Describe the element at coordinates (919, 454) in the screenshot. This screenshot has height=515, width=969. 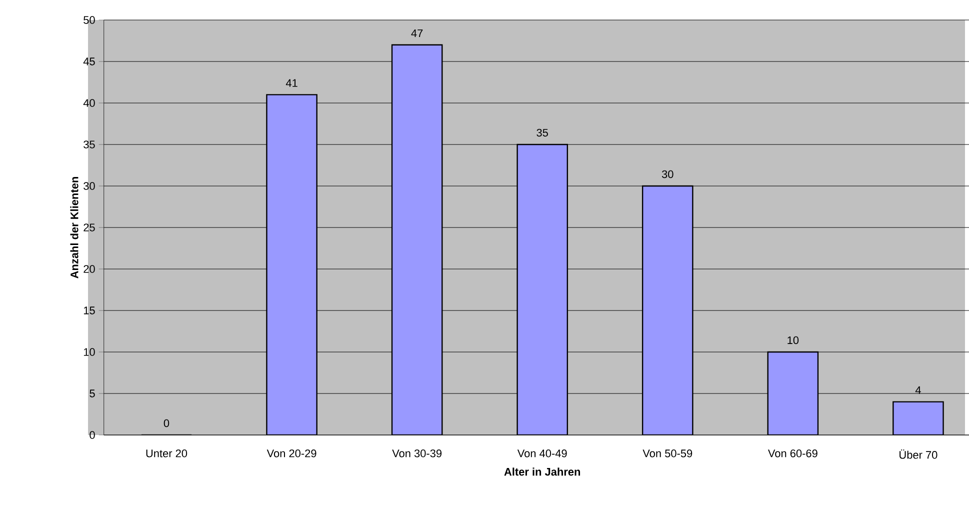
I see `x-tick-label: Über 70` at that location.